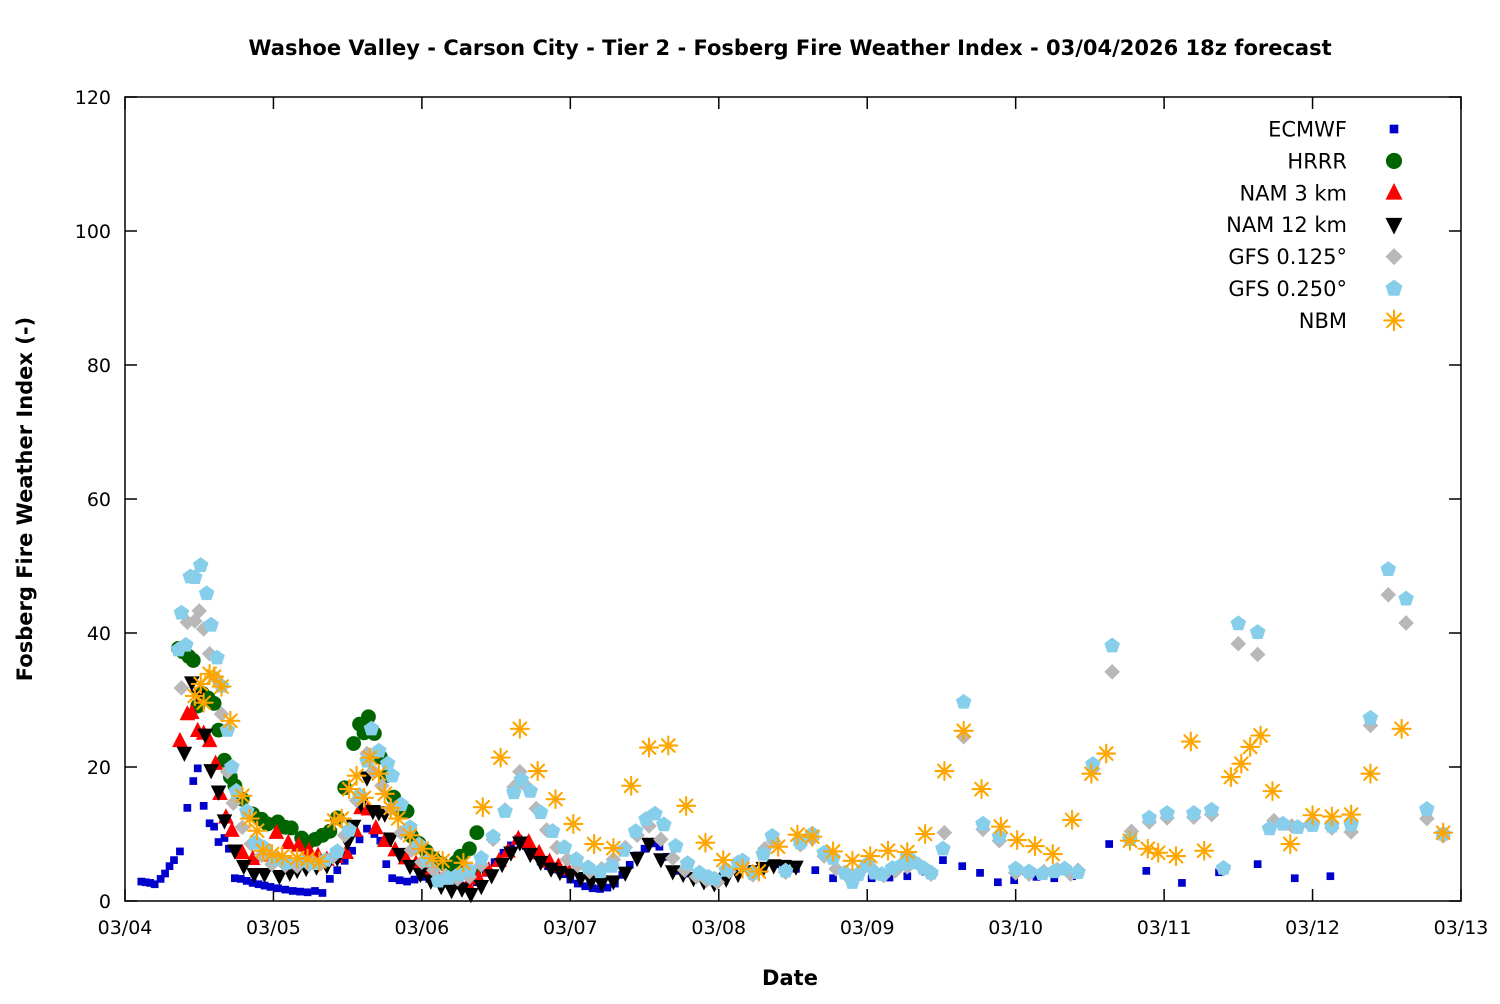  I want to click on legend-label-nam-3-km: NAM 3 km, so click(1293, 193).